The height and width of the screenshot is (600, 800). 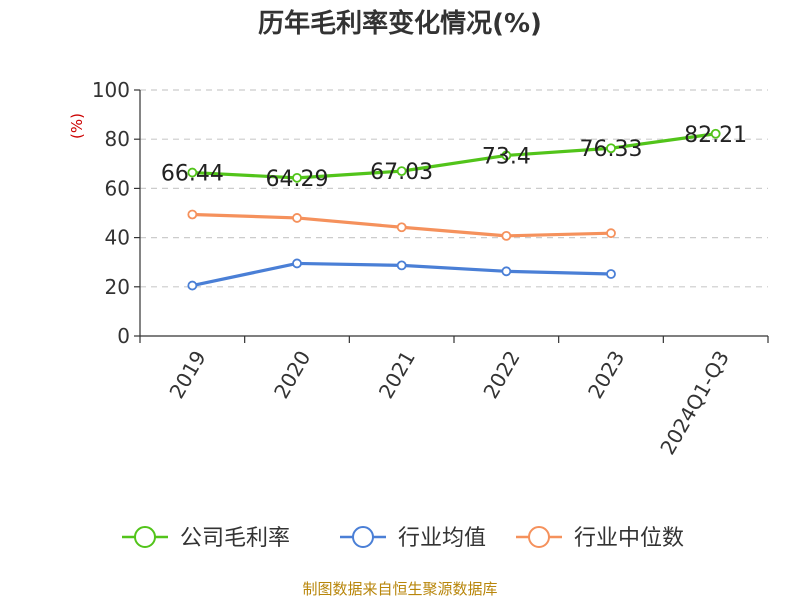 I want to click on data-label: 64.29, so click(x=297, y=179).